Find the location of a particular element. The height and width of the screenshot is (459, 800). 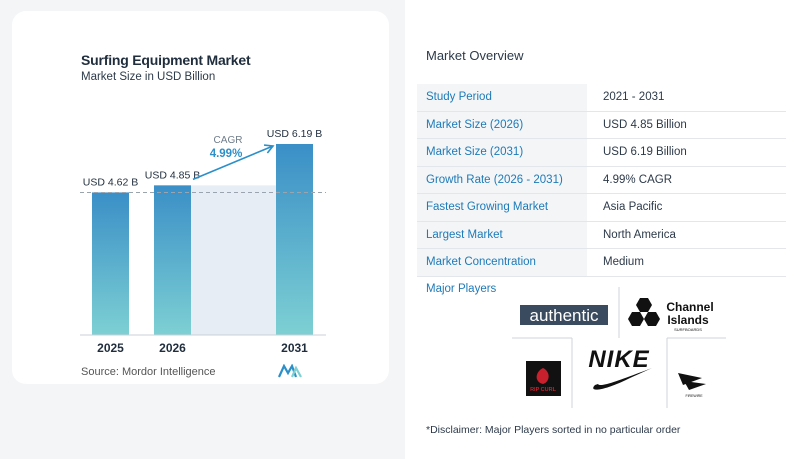

overview-row: Study Period 2021 - 2031 is located at coordinates (601, 98).